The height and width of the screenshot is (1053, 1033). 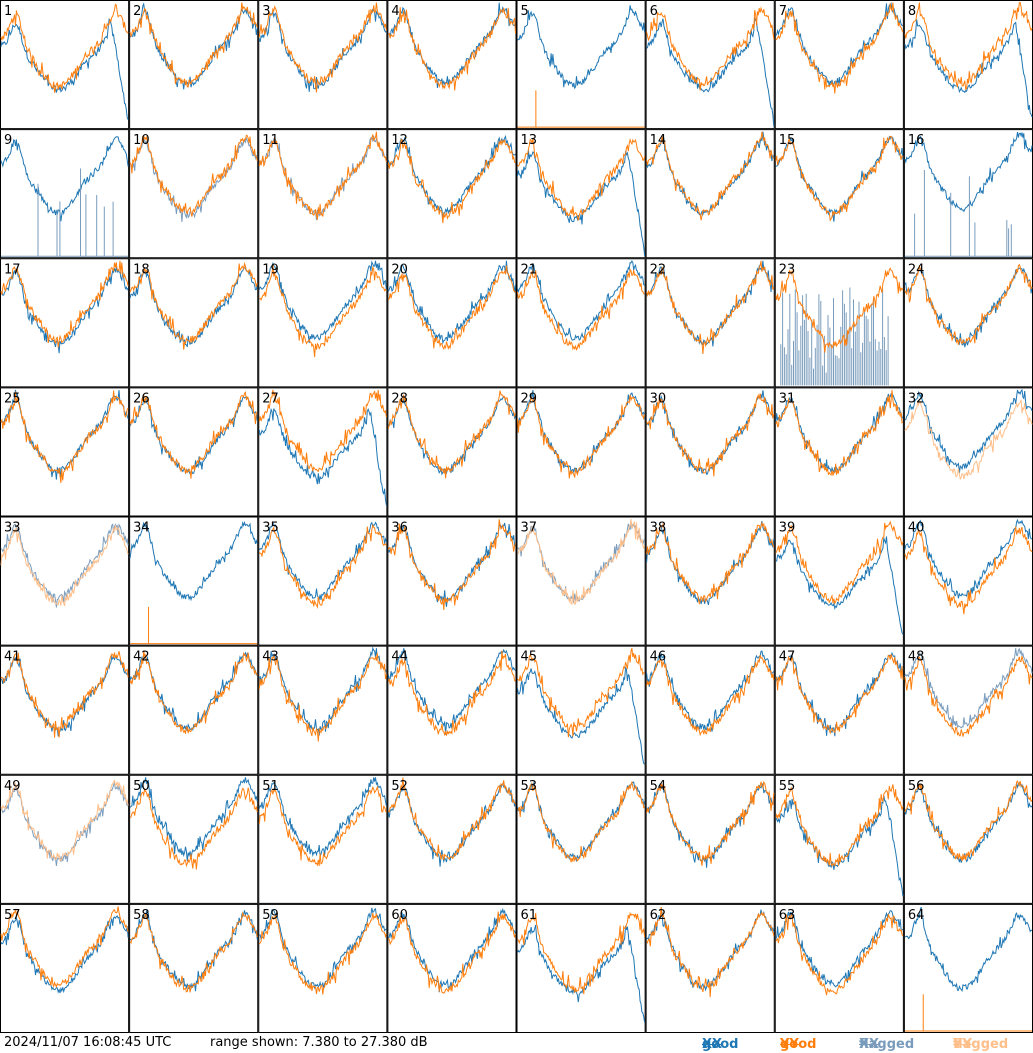 What do you see at coordinates (658, 657) in the screenshot?
I see `panel-label: 46` at bounding box center [658, 657].